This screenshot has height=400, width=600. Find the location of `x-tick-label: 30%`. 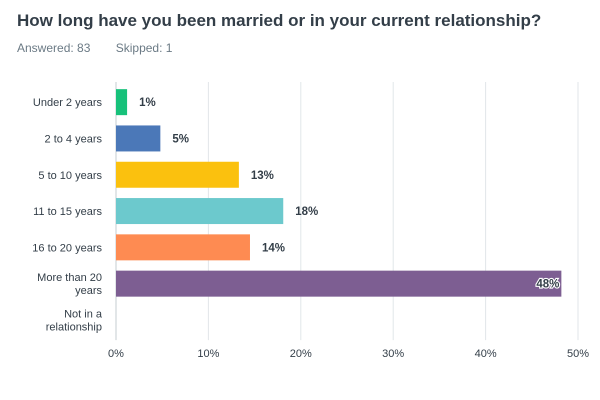

x-tick-label: 30% is located at coordinates (393, 354).